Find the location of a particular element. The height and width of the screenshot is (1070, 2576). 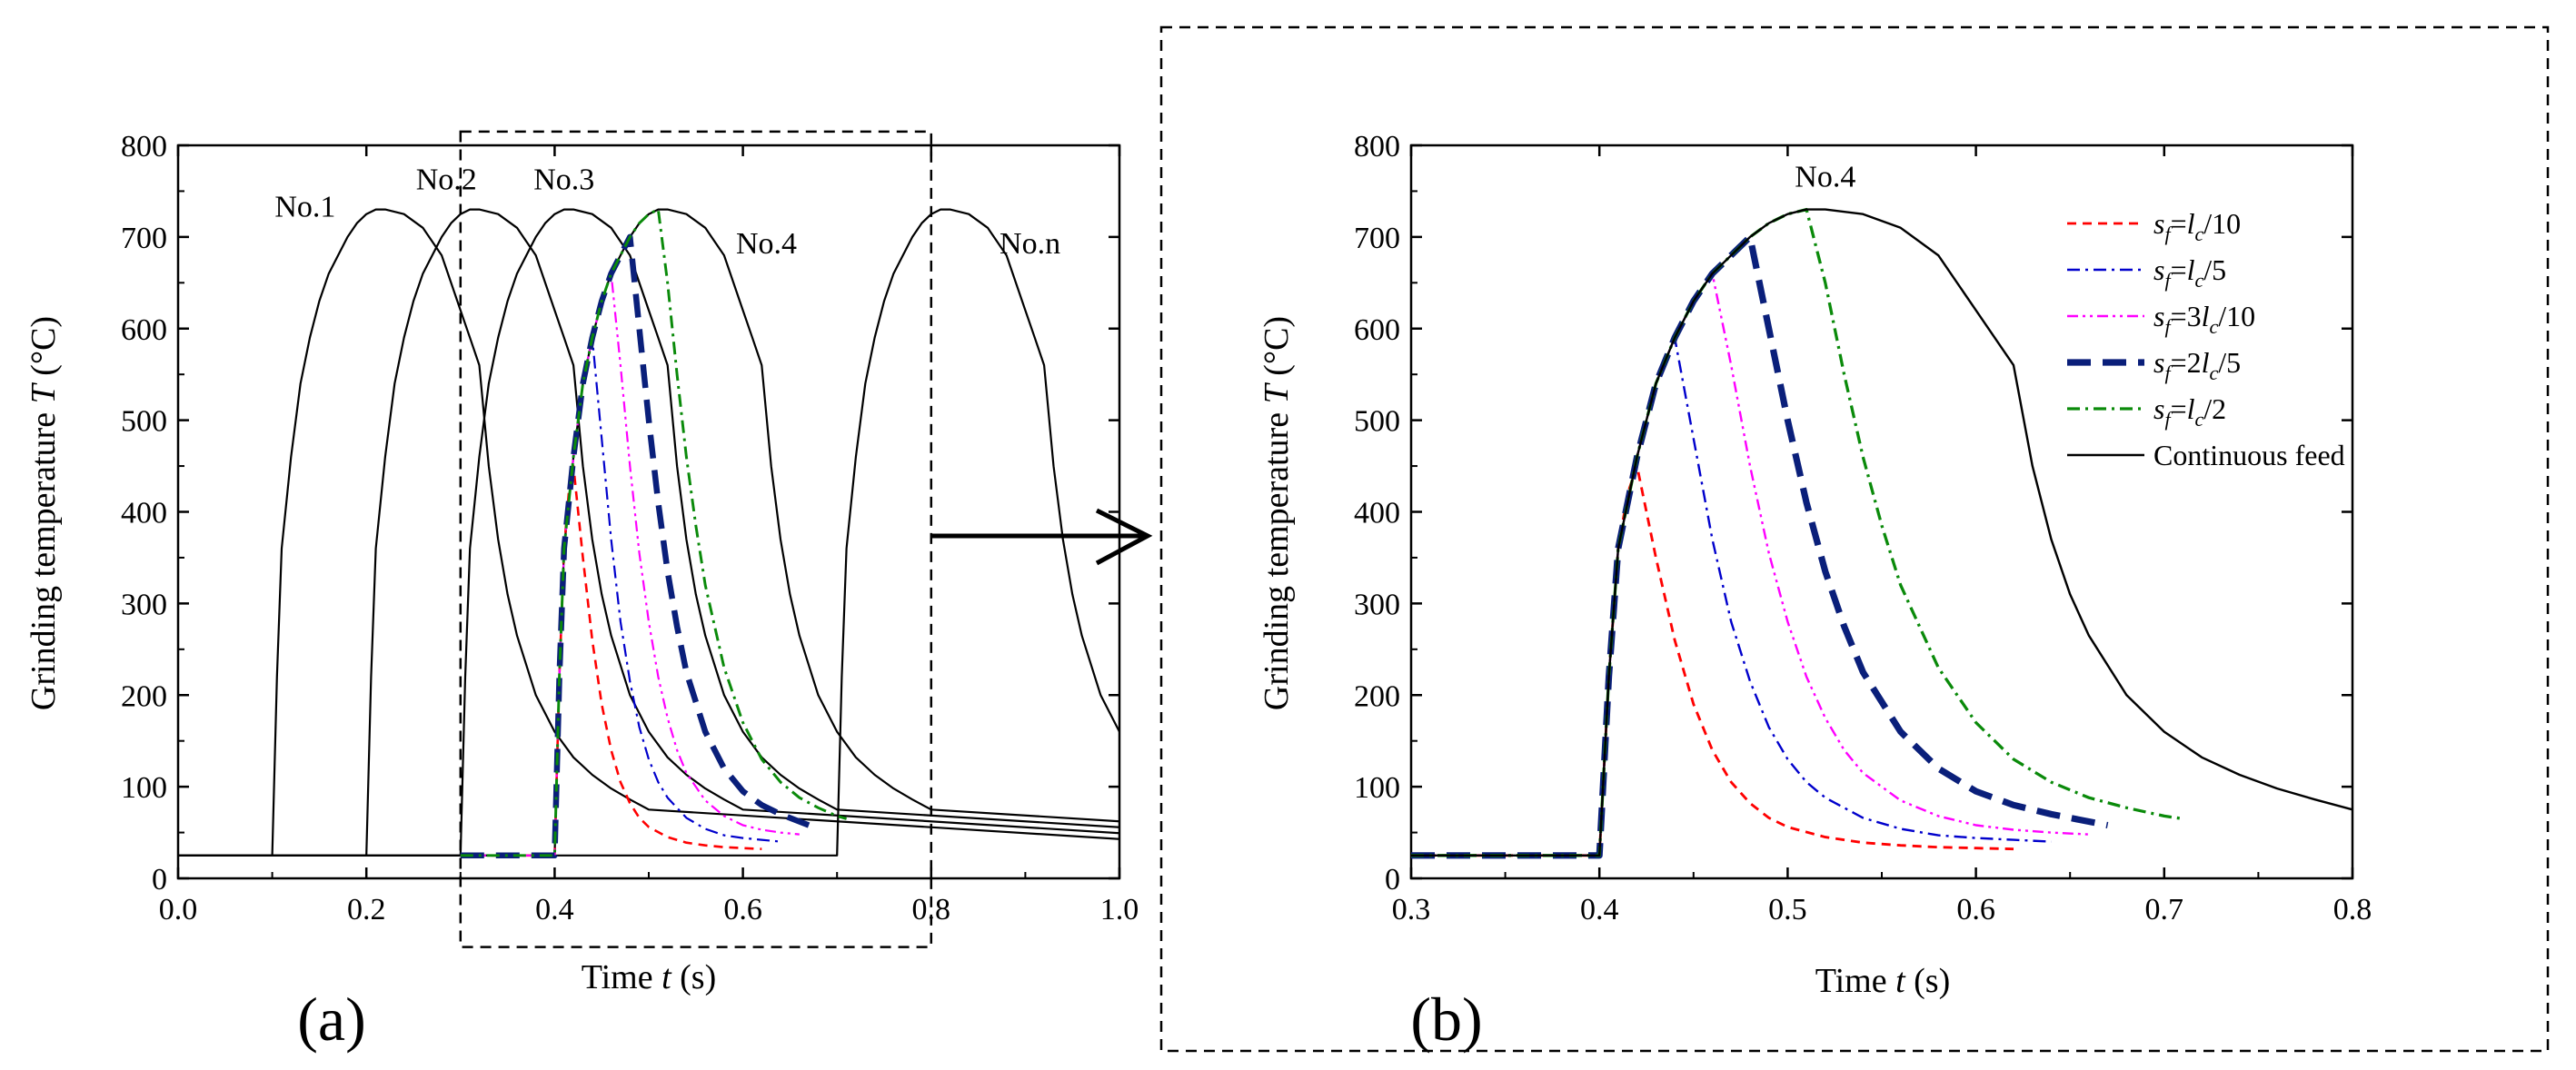

series-b-sf_3lc10 is located at coordinates (1750, 564).